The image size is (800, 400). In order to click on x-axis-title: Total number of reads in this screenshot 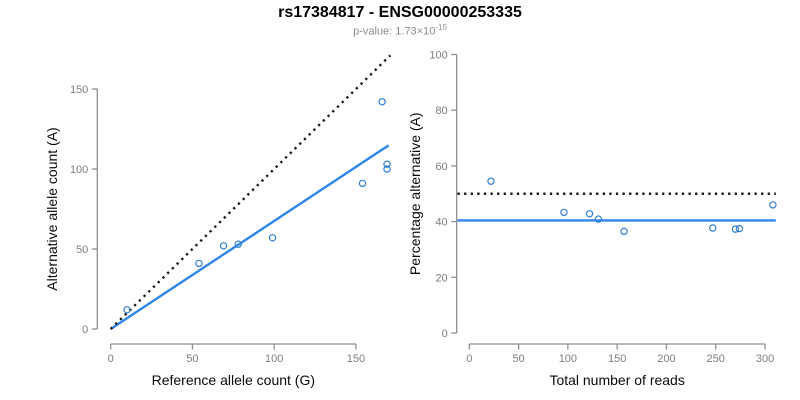, I will do `click(616, 380)`.